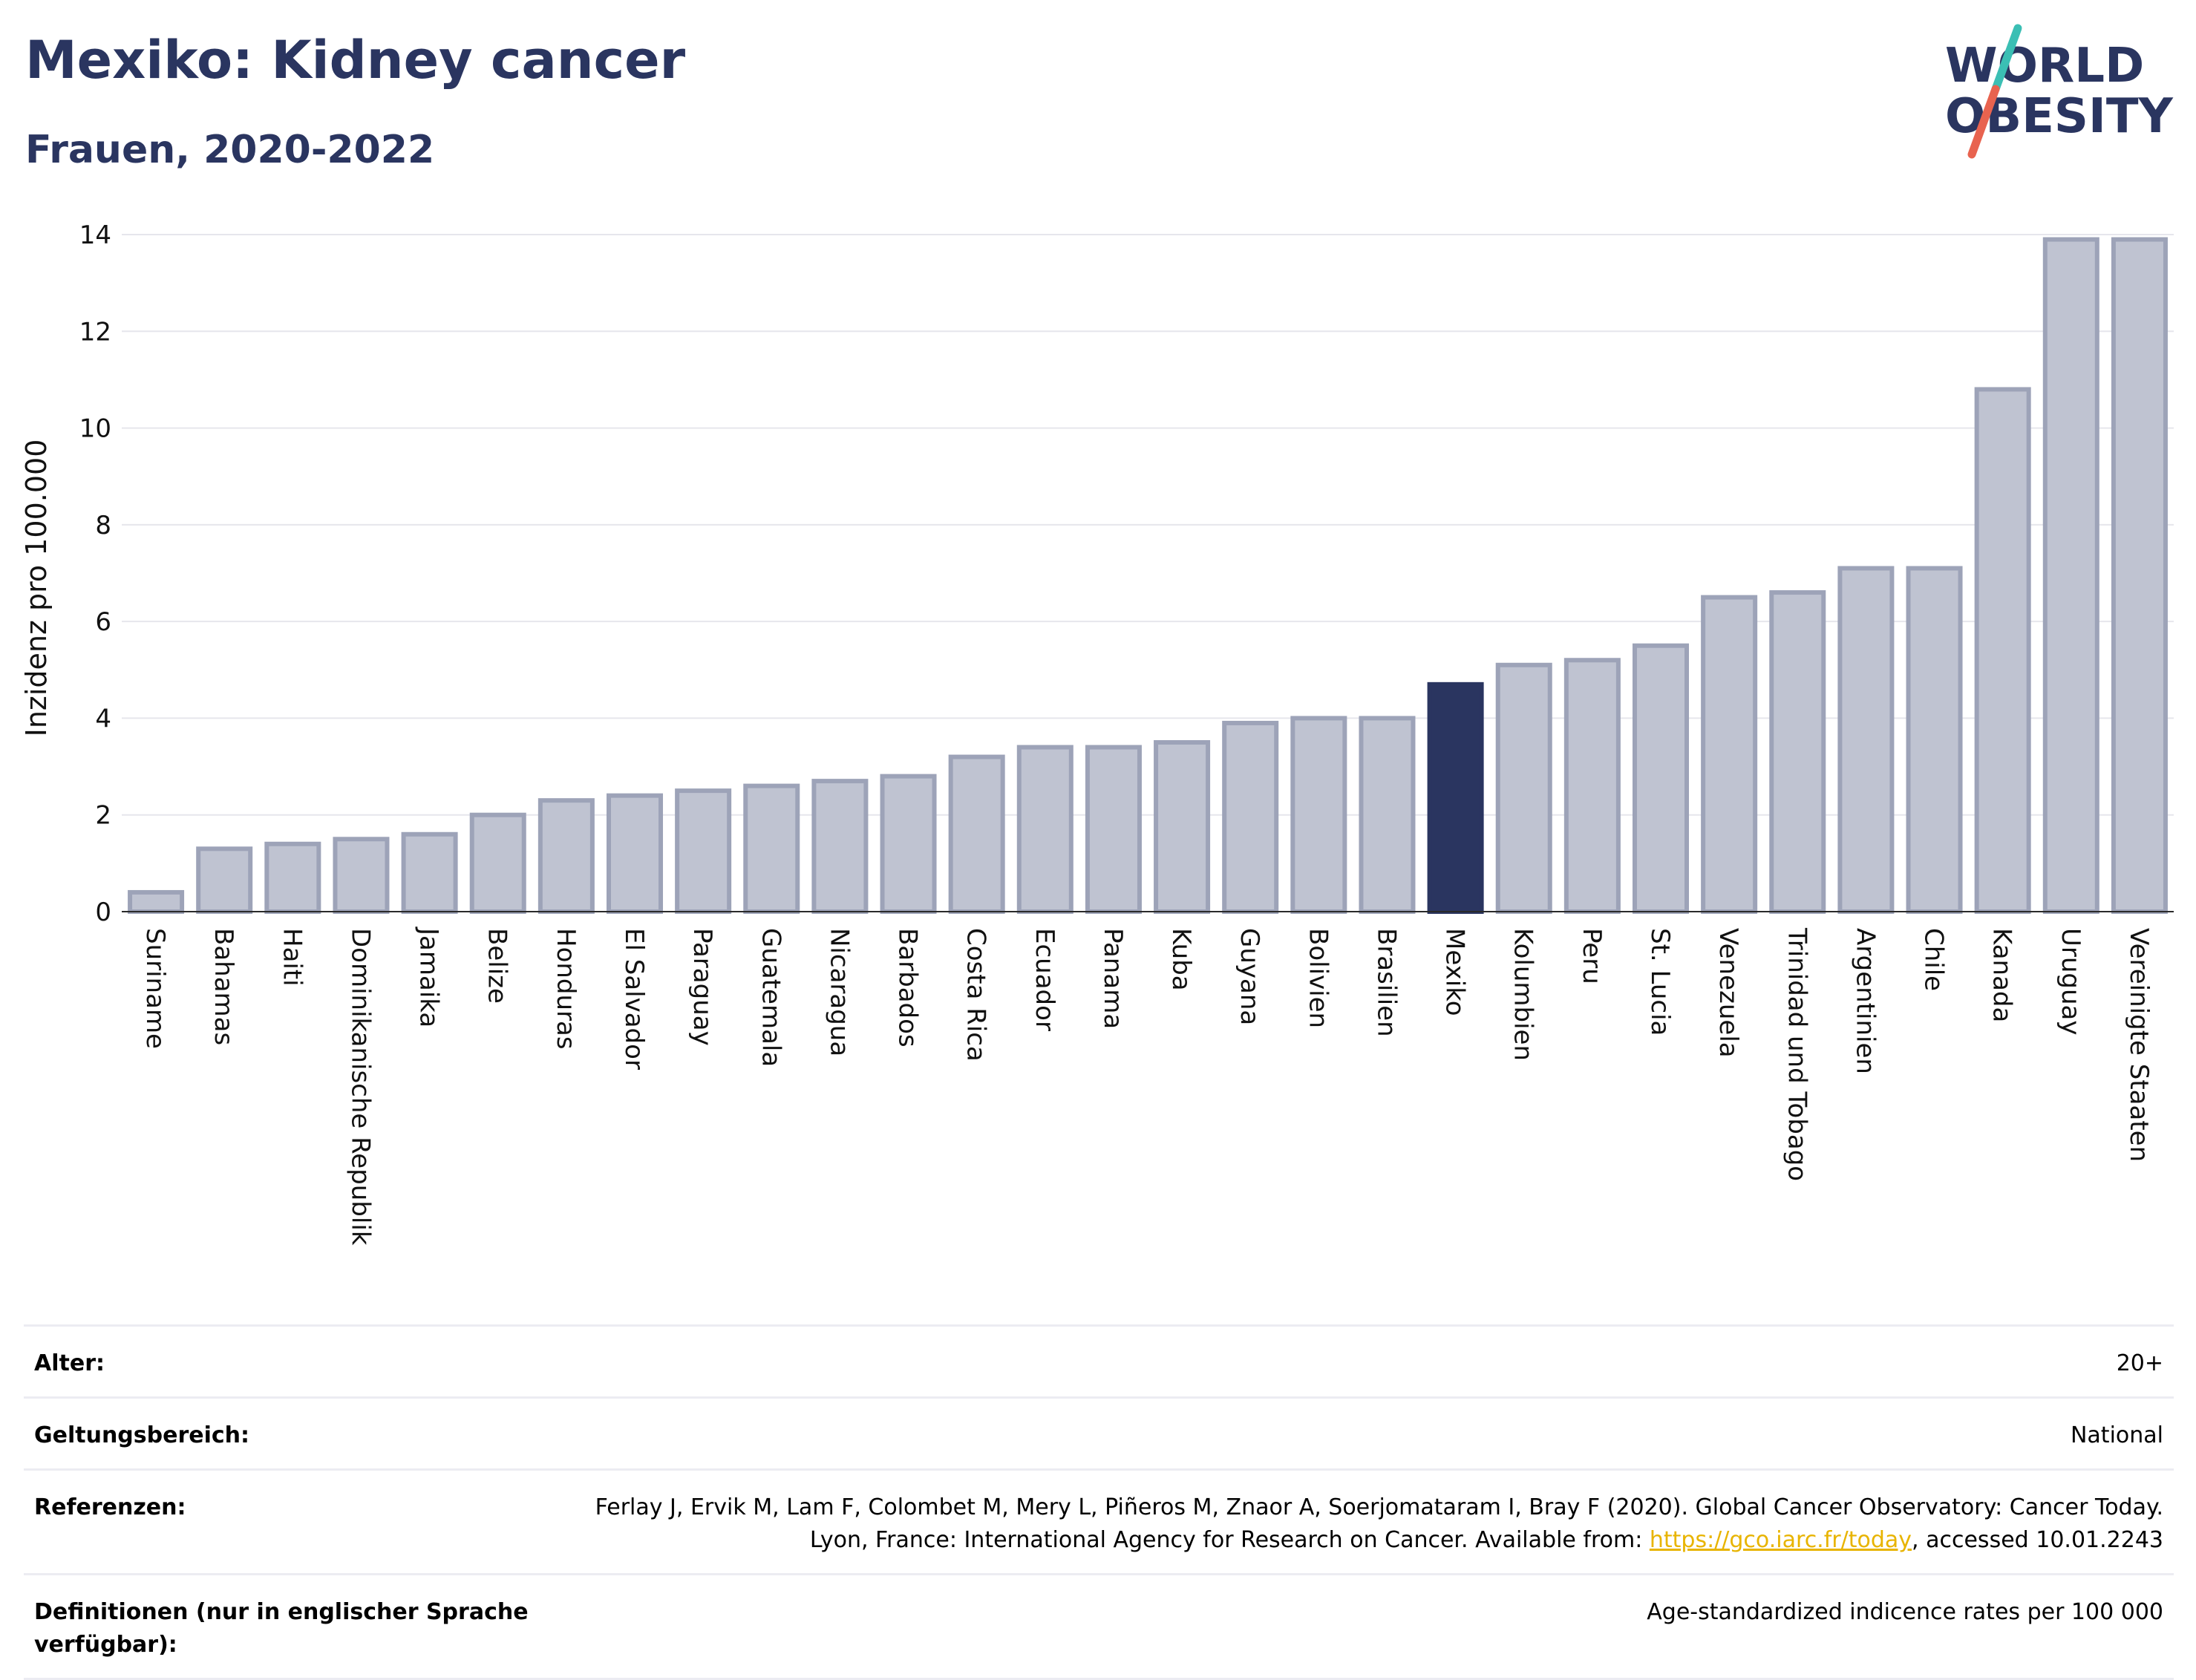  I want to click on bar-venezuela, so click(1729, 755).